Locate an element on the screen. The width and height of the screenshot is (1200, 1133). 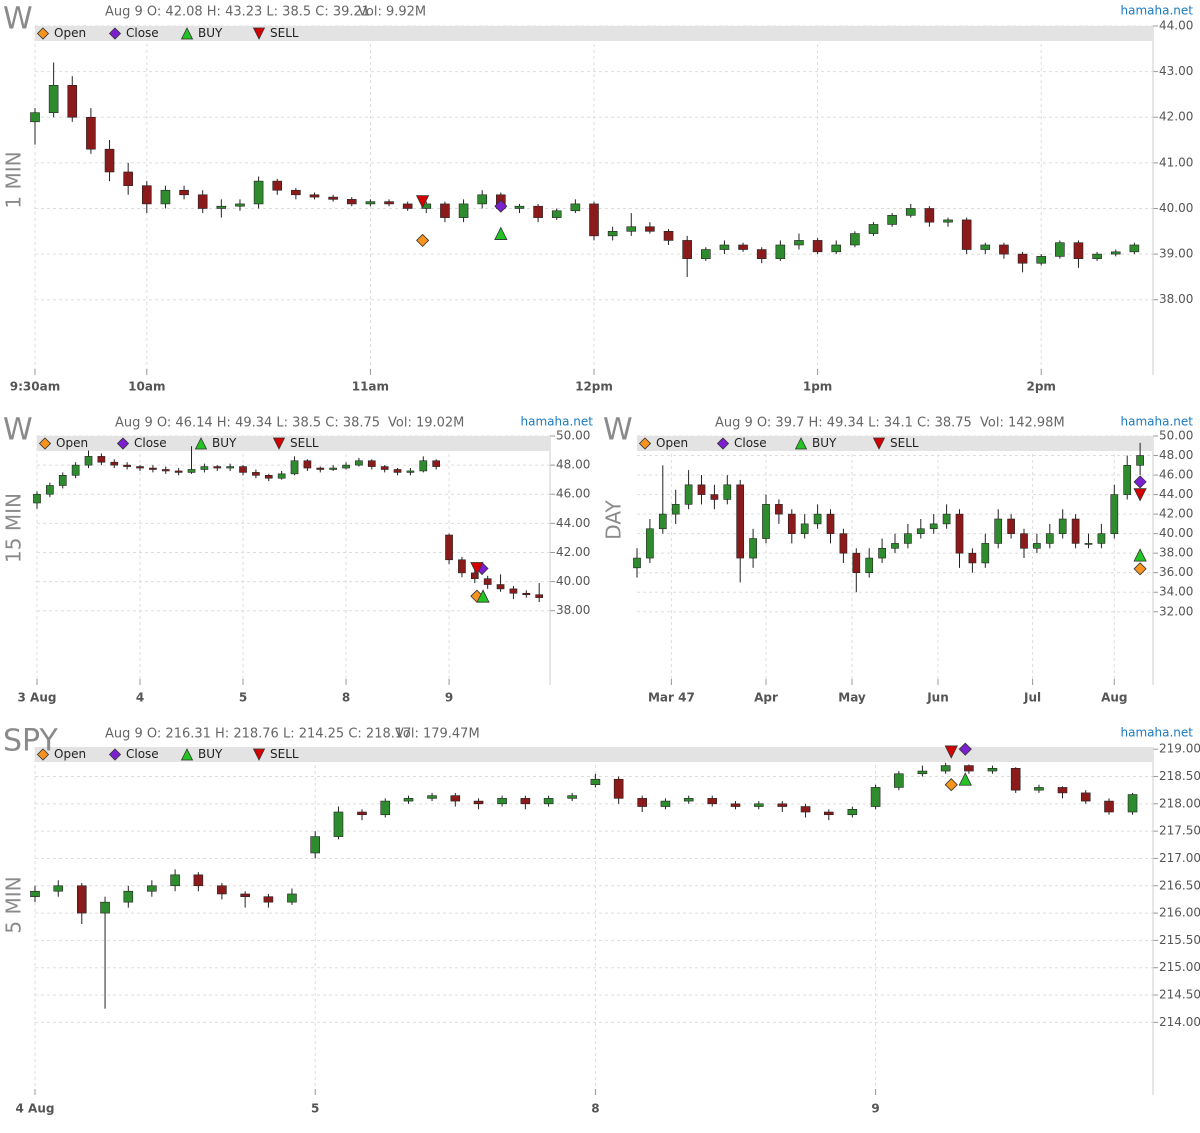
x-tick-label: 10am is located at coordinates (146, 387).